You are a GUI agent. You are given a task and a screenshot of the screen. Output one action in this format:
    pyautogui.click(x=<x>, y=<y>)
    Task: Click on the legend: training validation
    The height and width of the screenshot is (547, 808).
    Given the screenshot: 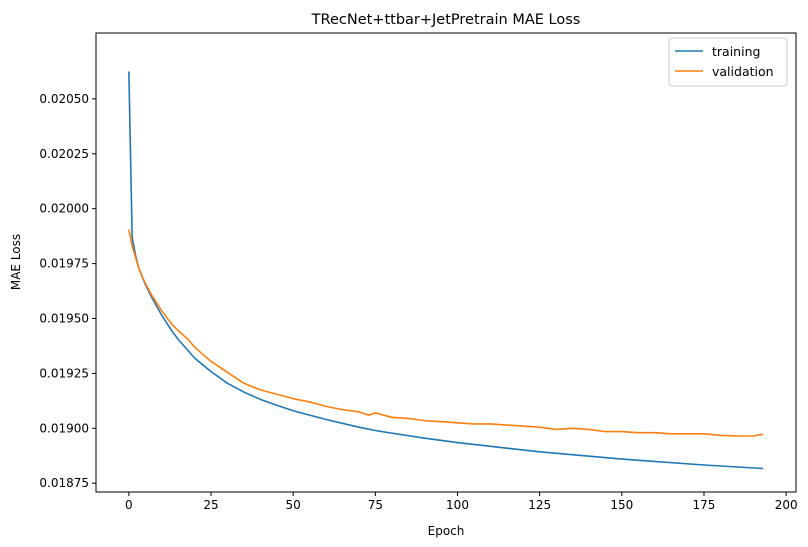 What is the action you would take?
    pyautogui.click(x=728, y=62)
    